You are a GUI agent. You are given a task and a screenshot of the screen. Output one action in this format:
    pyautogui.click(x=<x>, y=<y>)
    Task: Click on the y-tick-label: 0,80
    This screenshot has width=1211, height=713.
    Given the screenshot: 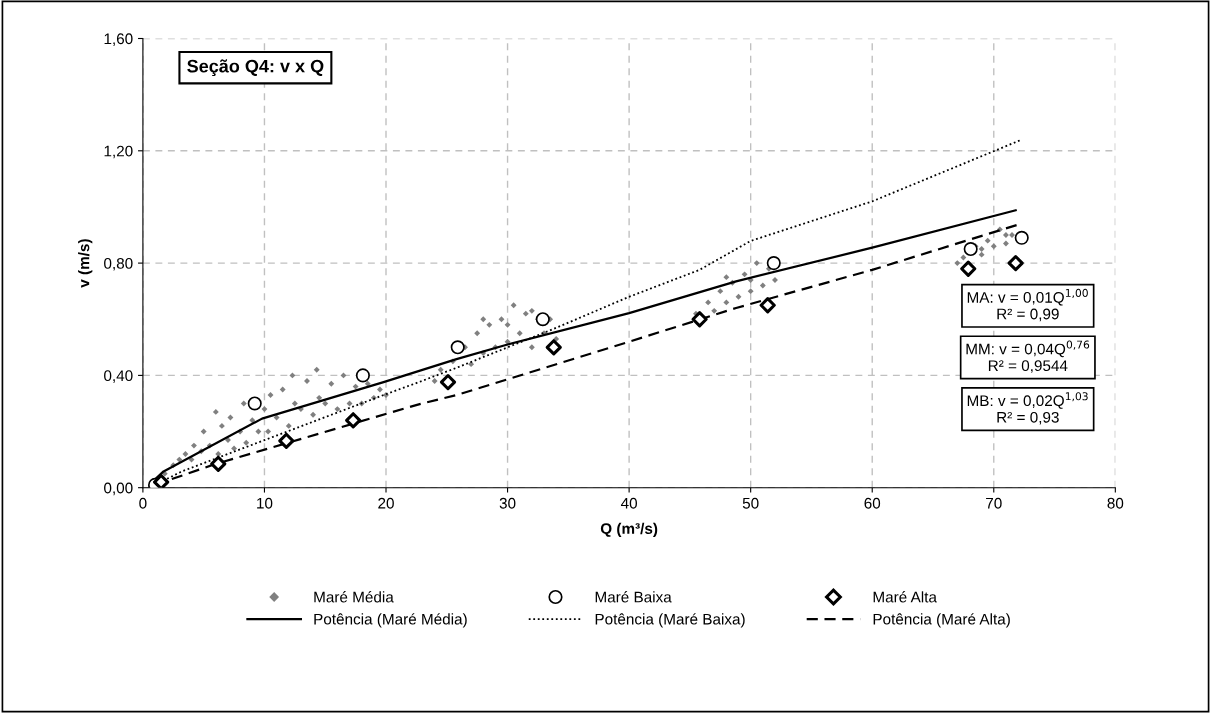 What is the action you would take?
    pyautogui.click(x=118, y=264)
    